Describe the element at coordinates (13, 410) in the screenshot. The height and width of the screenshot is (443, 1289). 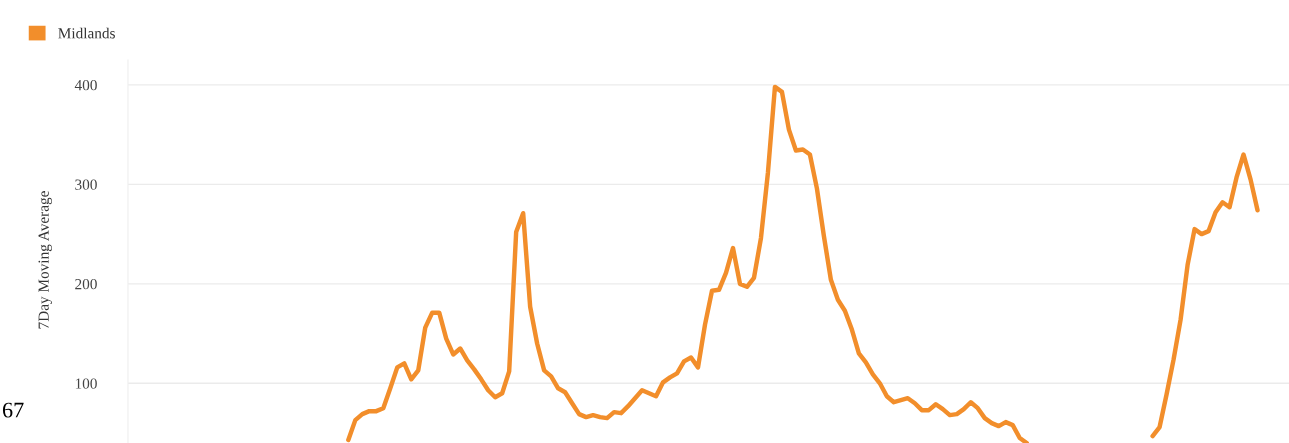
I see `text: 67` at that location.